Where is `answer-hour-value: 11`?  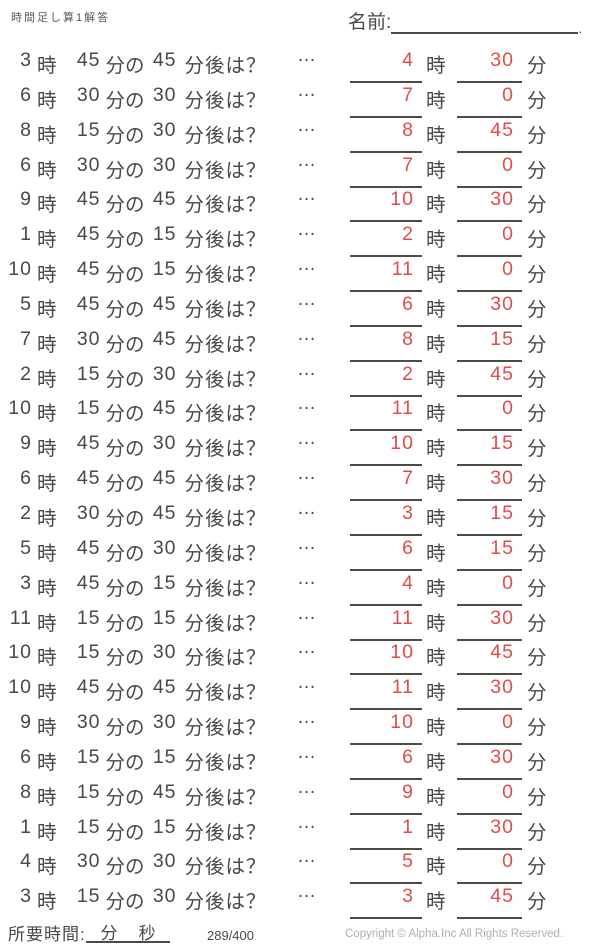
answer-hour-value: 11 is located at coordinates (402, 269).